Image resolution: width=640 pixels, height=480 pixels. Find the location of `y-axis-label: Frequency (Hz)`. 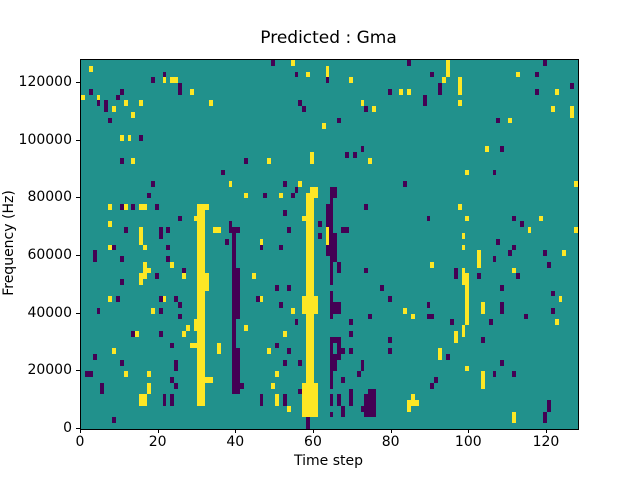

y-axis-label: Frequency (Hz) is located at coordinates (9, 243).